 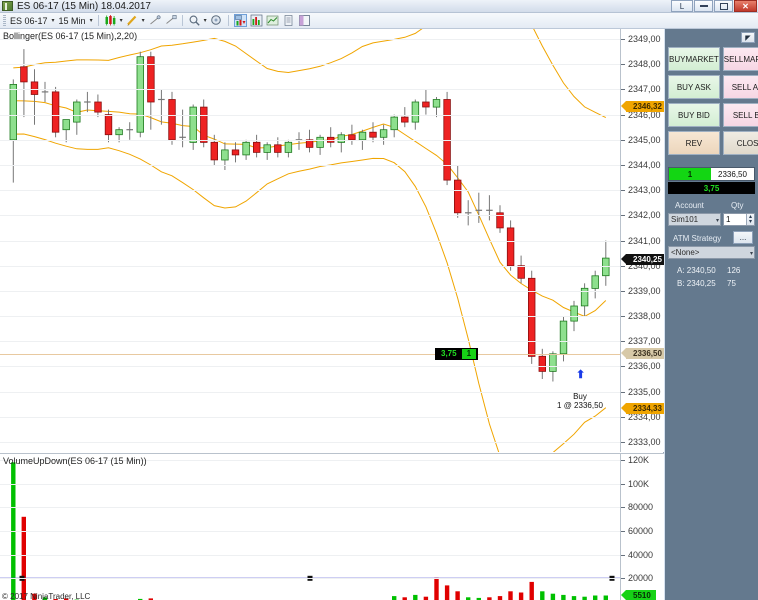 What do you see at coordinates (310, 354) in the screenshot?
I see `position-price-line` at bounding box center [310, 354].